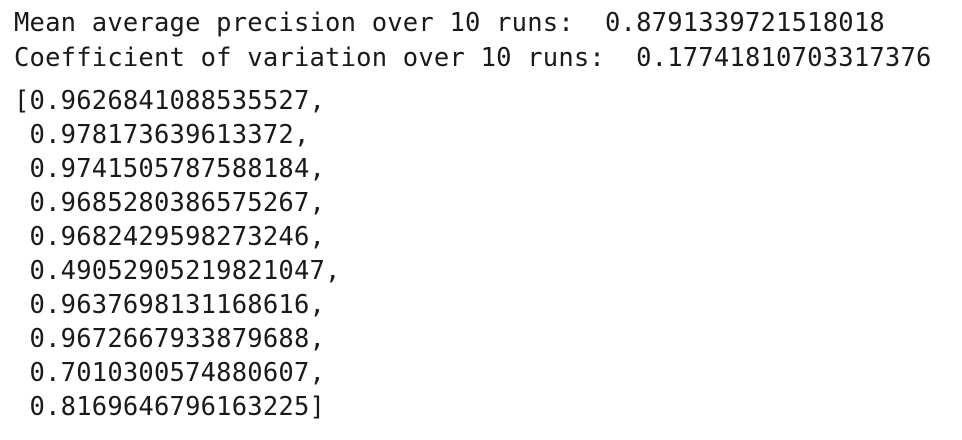 This screenshot has width=962, height=440. What do you see at coordinates (162, 135) in the screenshot?
I see `list-item: 0.978173639613372,` at bounding box center [162, 135].